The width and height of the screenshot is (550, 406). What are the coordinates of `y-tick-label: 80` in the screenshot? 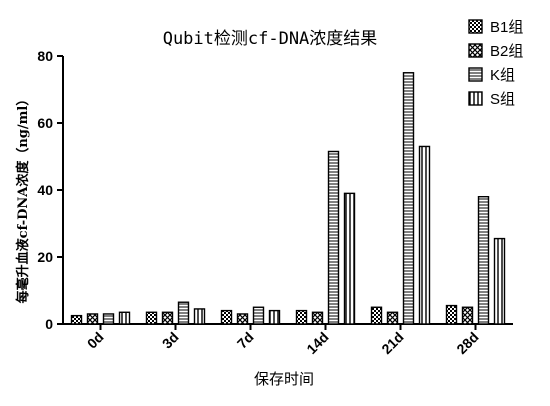 It's located at (45, 56).